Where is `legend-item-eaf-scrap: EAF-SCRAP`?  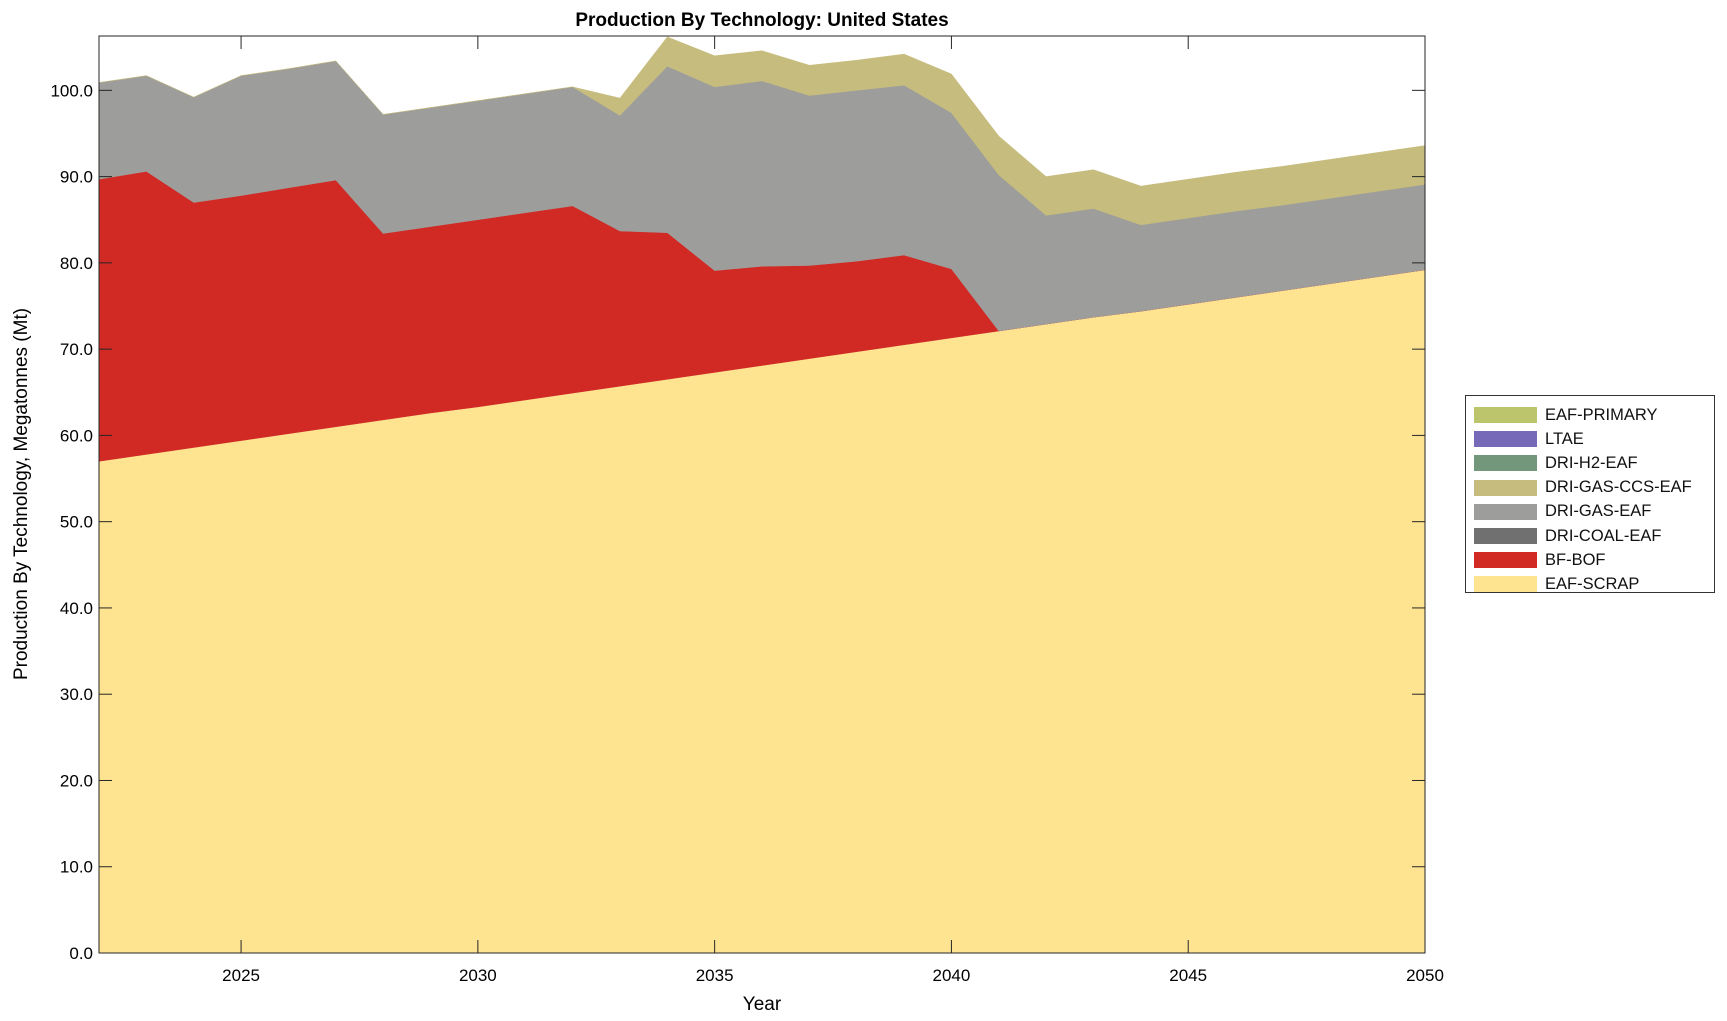
legend-item-eaf-scrap: EAF-SCRAP is located at coordinates (1594, 584).